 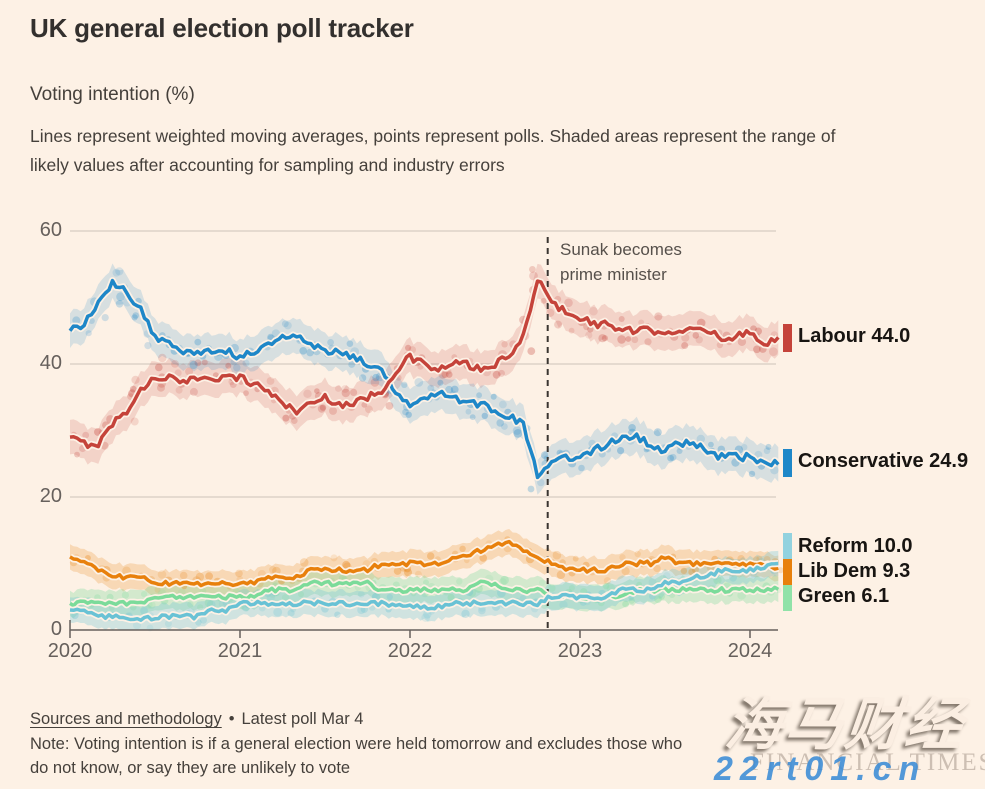 I want to click on y-axis-label-40: 40, so click(x=50, y=363).